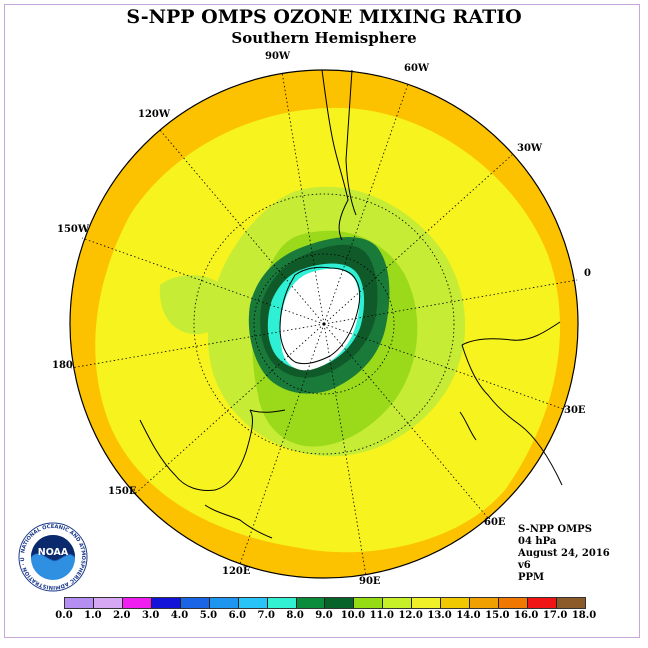 The image size is (648, 648). What do you see at coordinates (62, 365) in the screenshot?
I see `lon-label-180: 180` at bounding box center [62, 365].